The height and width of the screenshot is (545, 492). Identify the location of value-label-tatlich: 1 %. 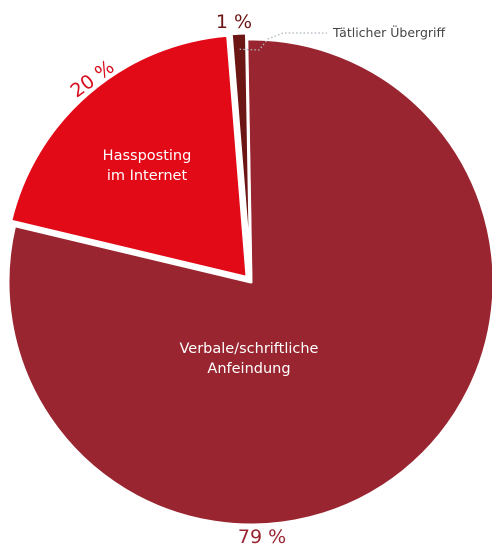
(234, 22).